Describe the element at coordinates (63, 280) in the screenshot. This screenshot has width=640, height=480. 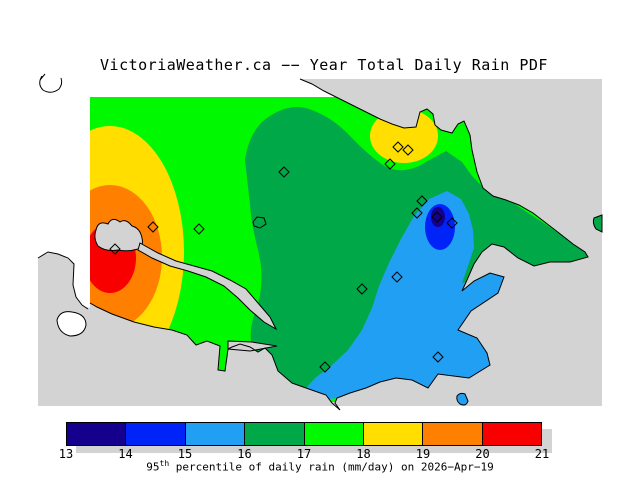
I see `coastline-southwest` at that location.